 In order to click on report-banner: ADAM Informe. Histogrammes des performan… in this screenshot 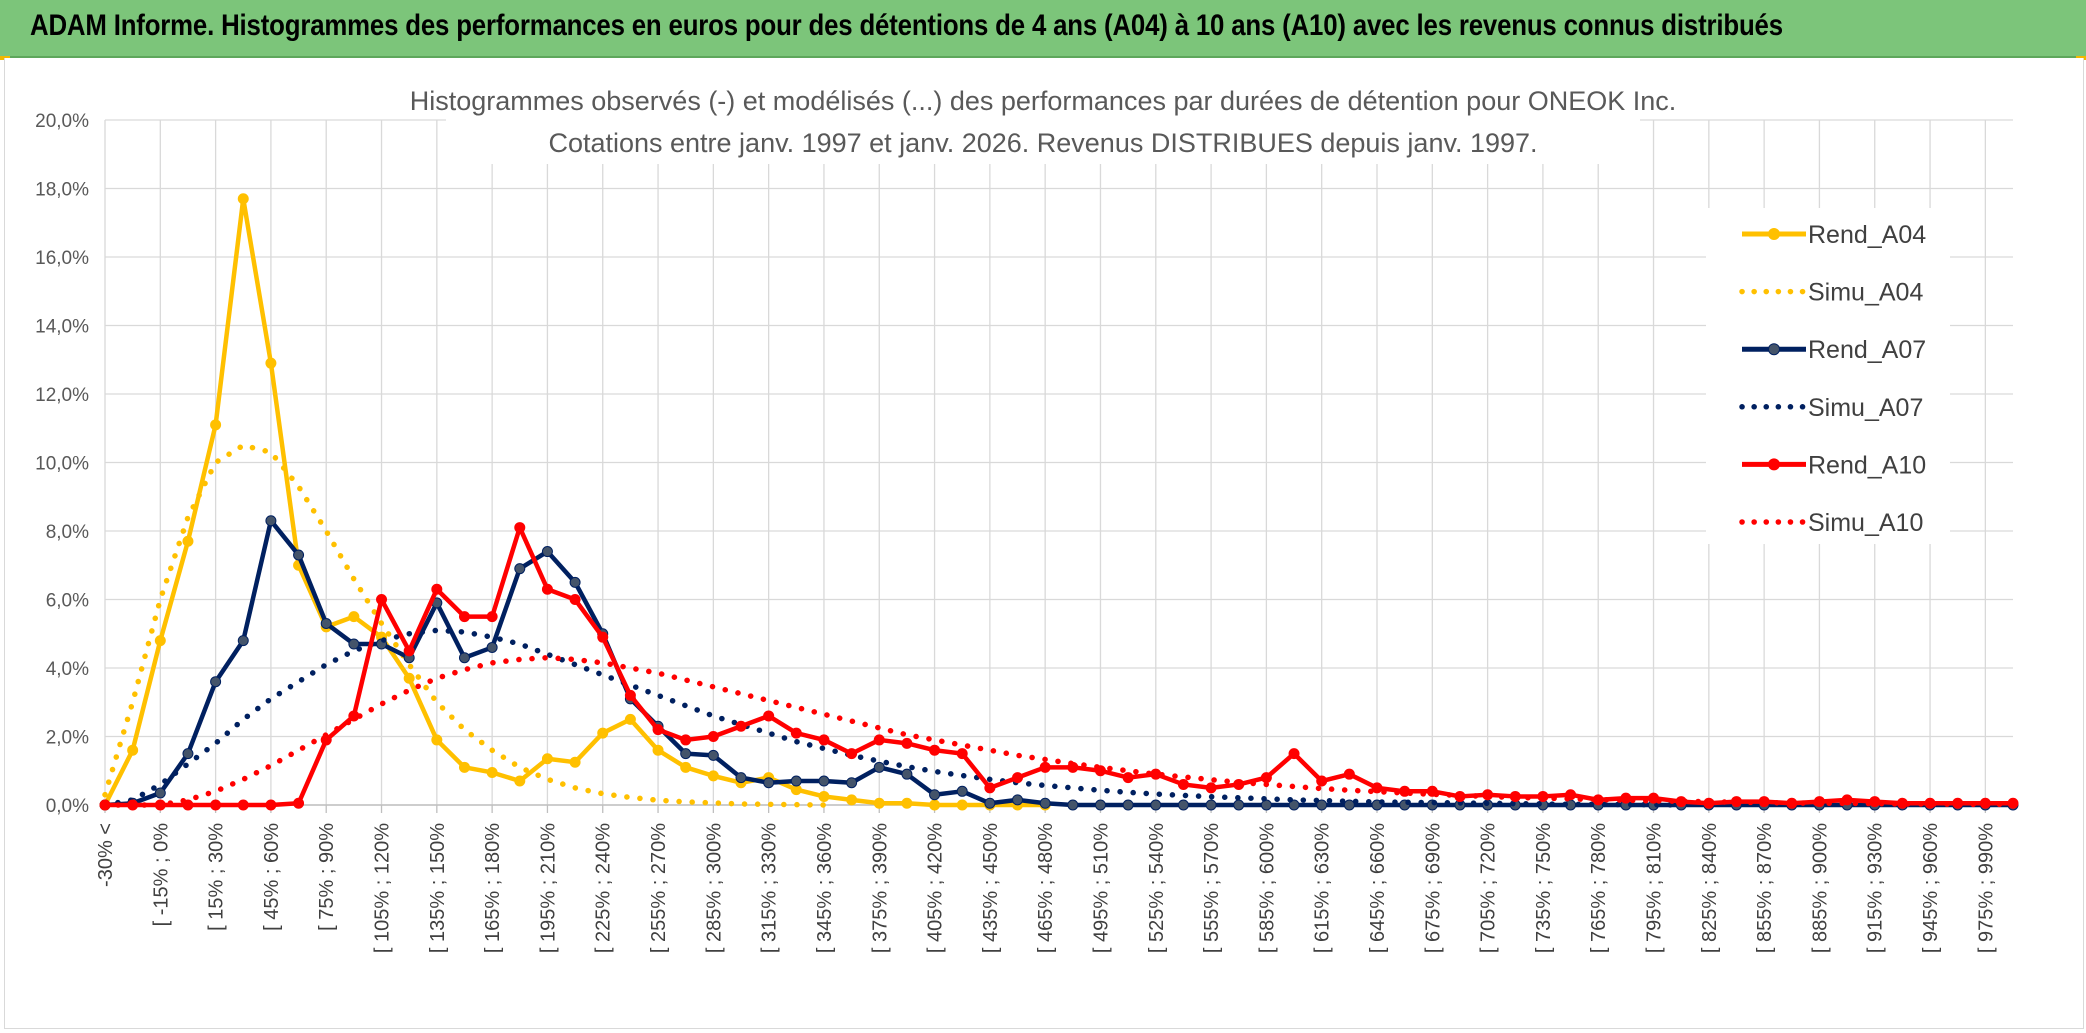, I will do `click(1043, 29)`.